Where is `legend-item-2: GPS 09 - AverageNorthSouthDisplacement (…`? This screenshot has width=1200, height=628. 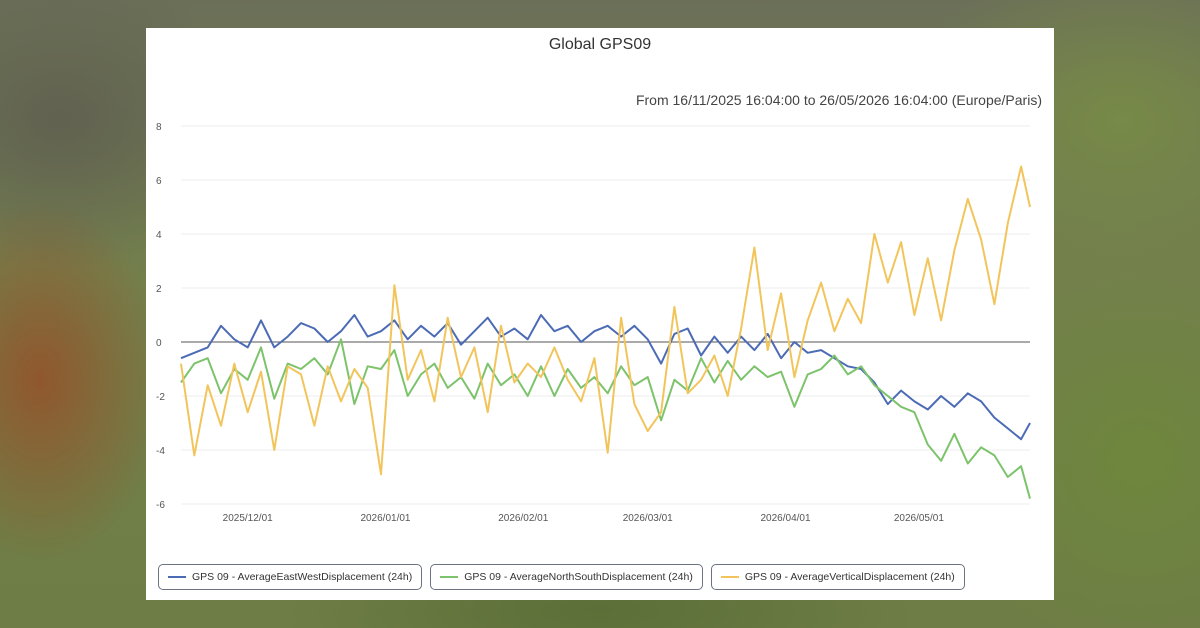
legend-item-2: GPS 09 - AverageNorthSouthDisplacement (… is located at coordinates (566, 577).